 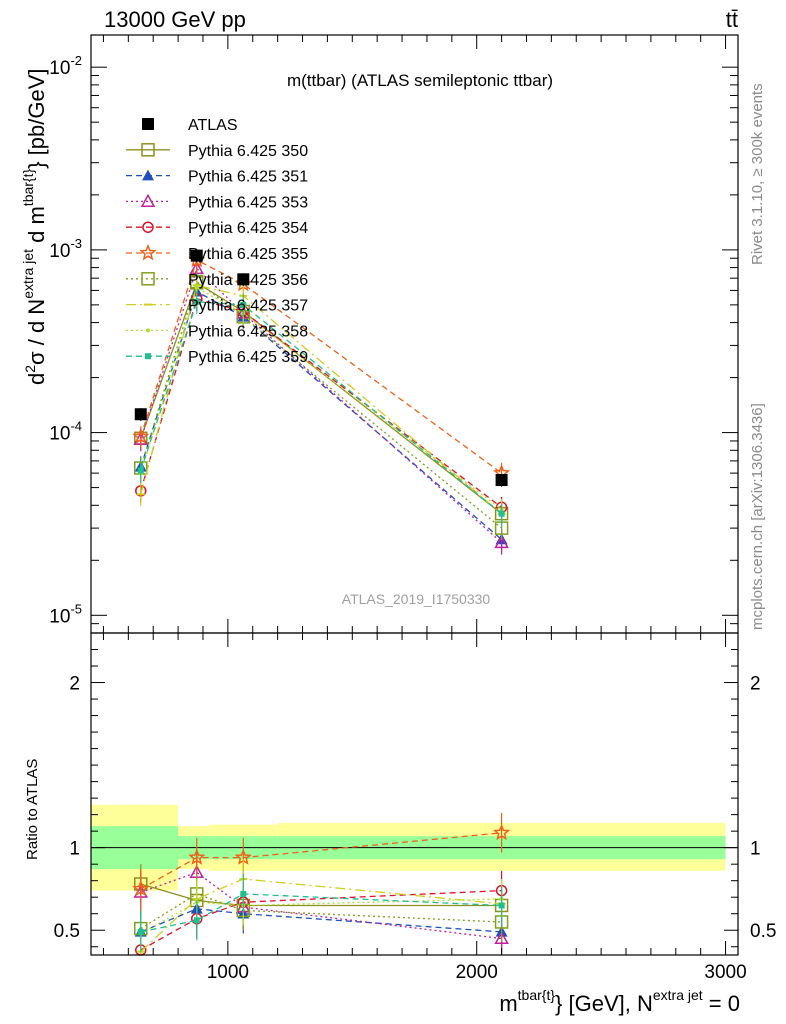 What do you see at coordinates (604, 1003) in the screenshot?
I see `xlabel-mid: } [GeV], N` at bounding box center [604, 1003].